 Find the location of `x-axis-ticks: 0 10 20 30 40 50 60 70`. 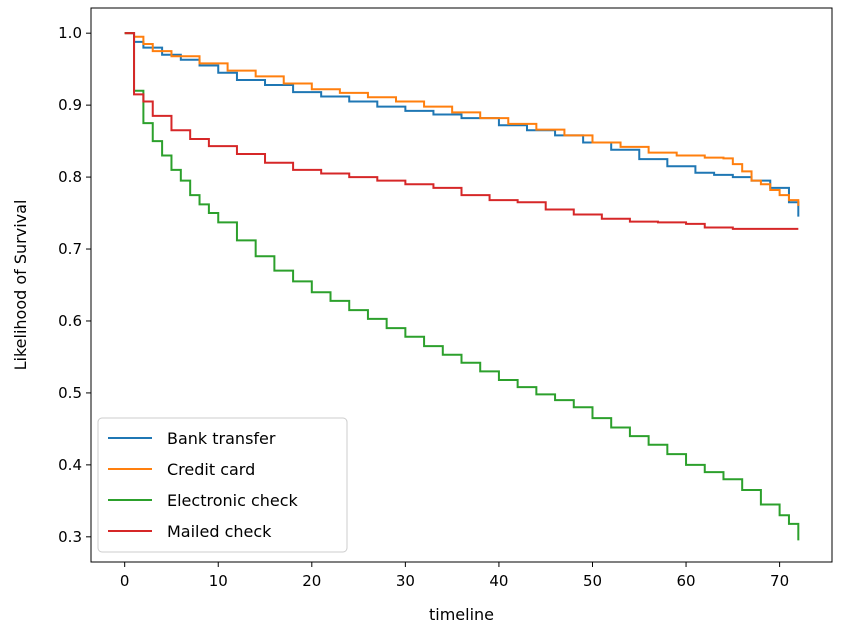

x-axis-ticks: 0 10 20 30 40 50 60 70 is located at coordinates (454, 576).